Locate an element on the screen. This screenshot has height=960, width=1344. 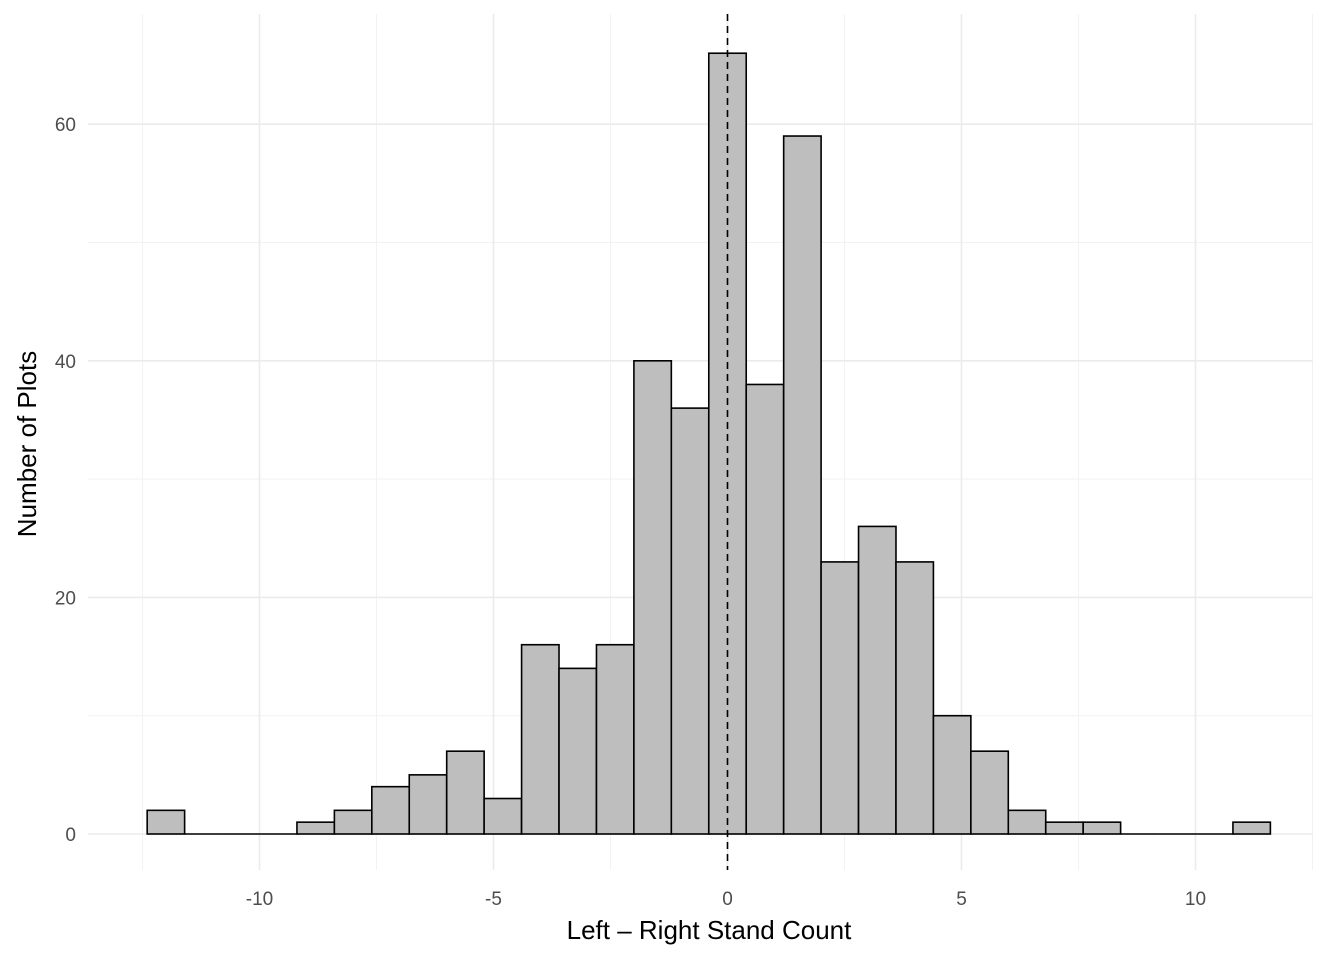
x-axis-title: Left – Right Stand Count is located at coordinates (710, 930).